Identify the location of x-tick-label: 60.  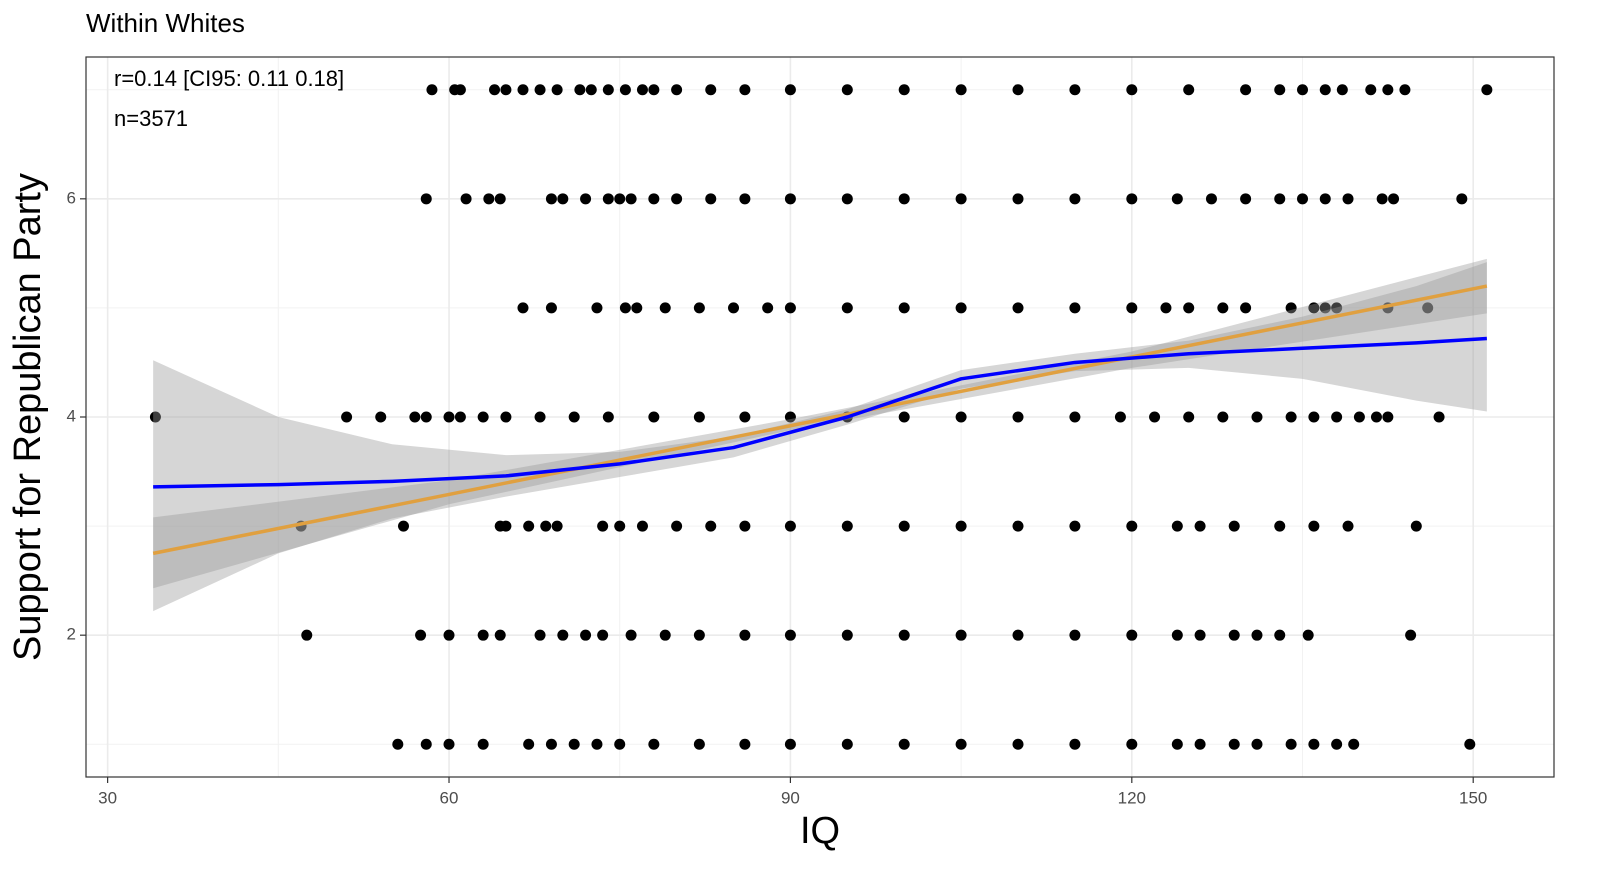
(449, 797).